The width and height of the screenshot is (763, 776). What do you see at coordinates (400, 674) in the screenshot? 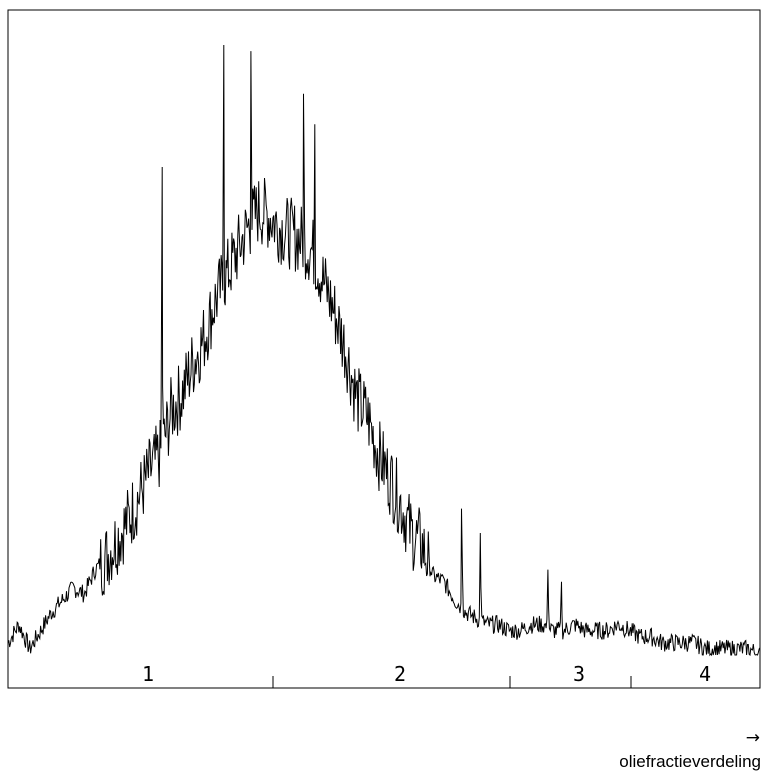
I see `region-label-2: 2` at bounding box center [400, 674].